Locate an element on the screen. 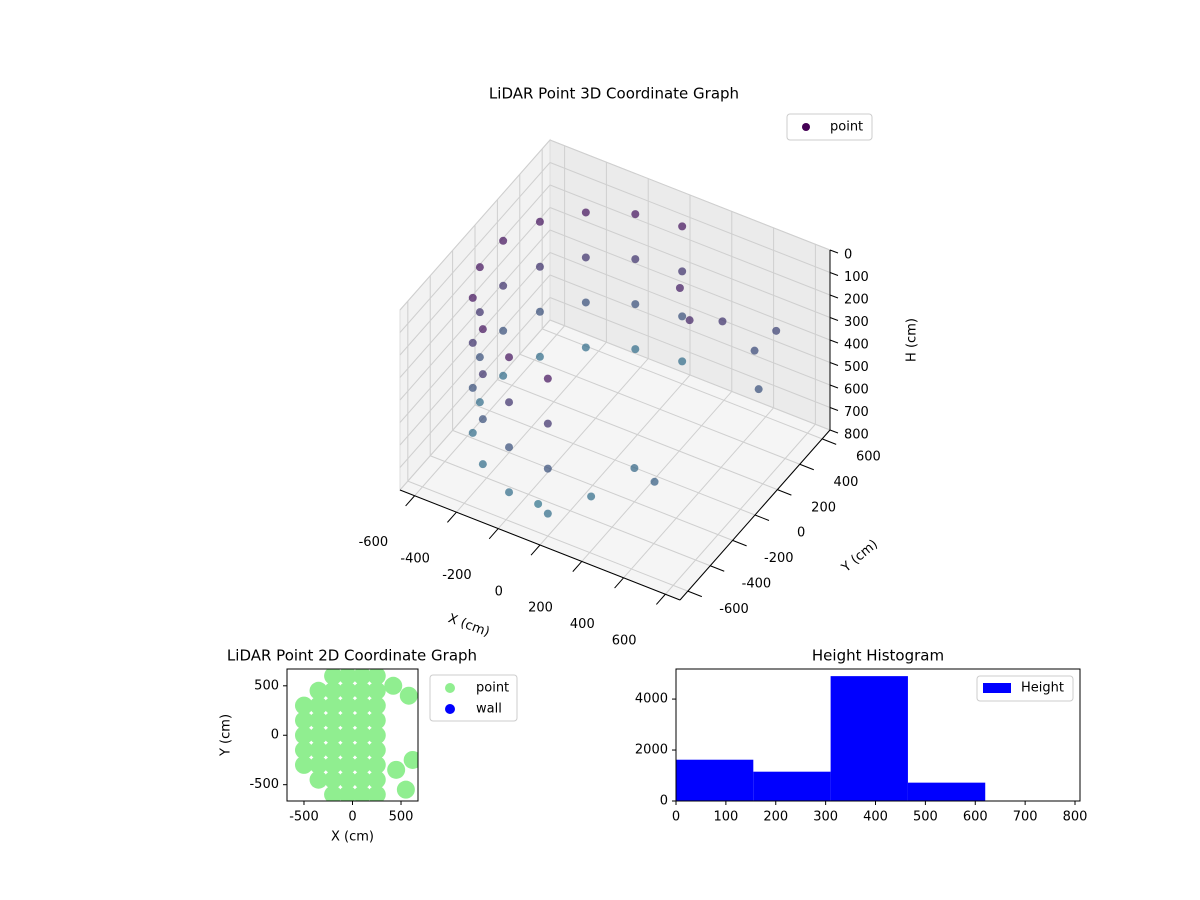 This screenshot has width=1200, height=900. legend-box is located at coordinates (829, 127).